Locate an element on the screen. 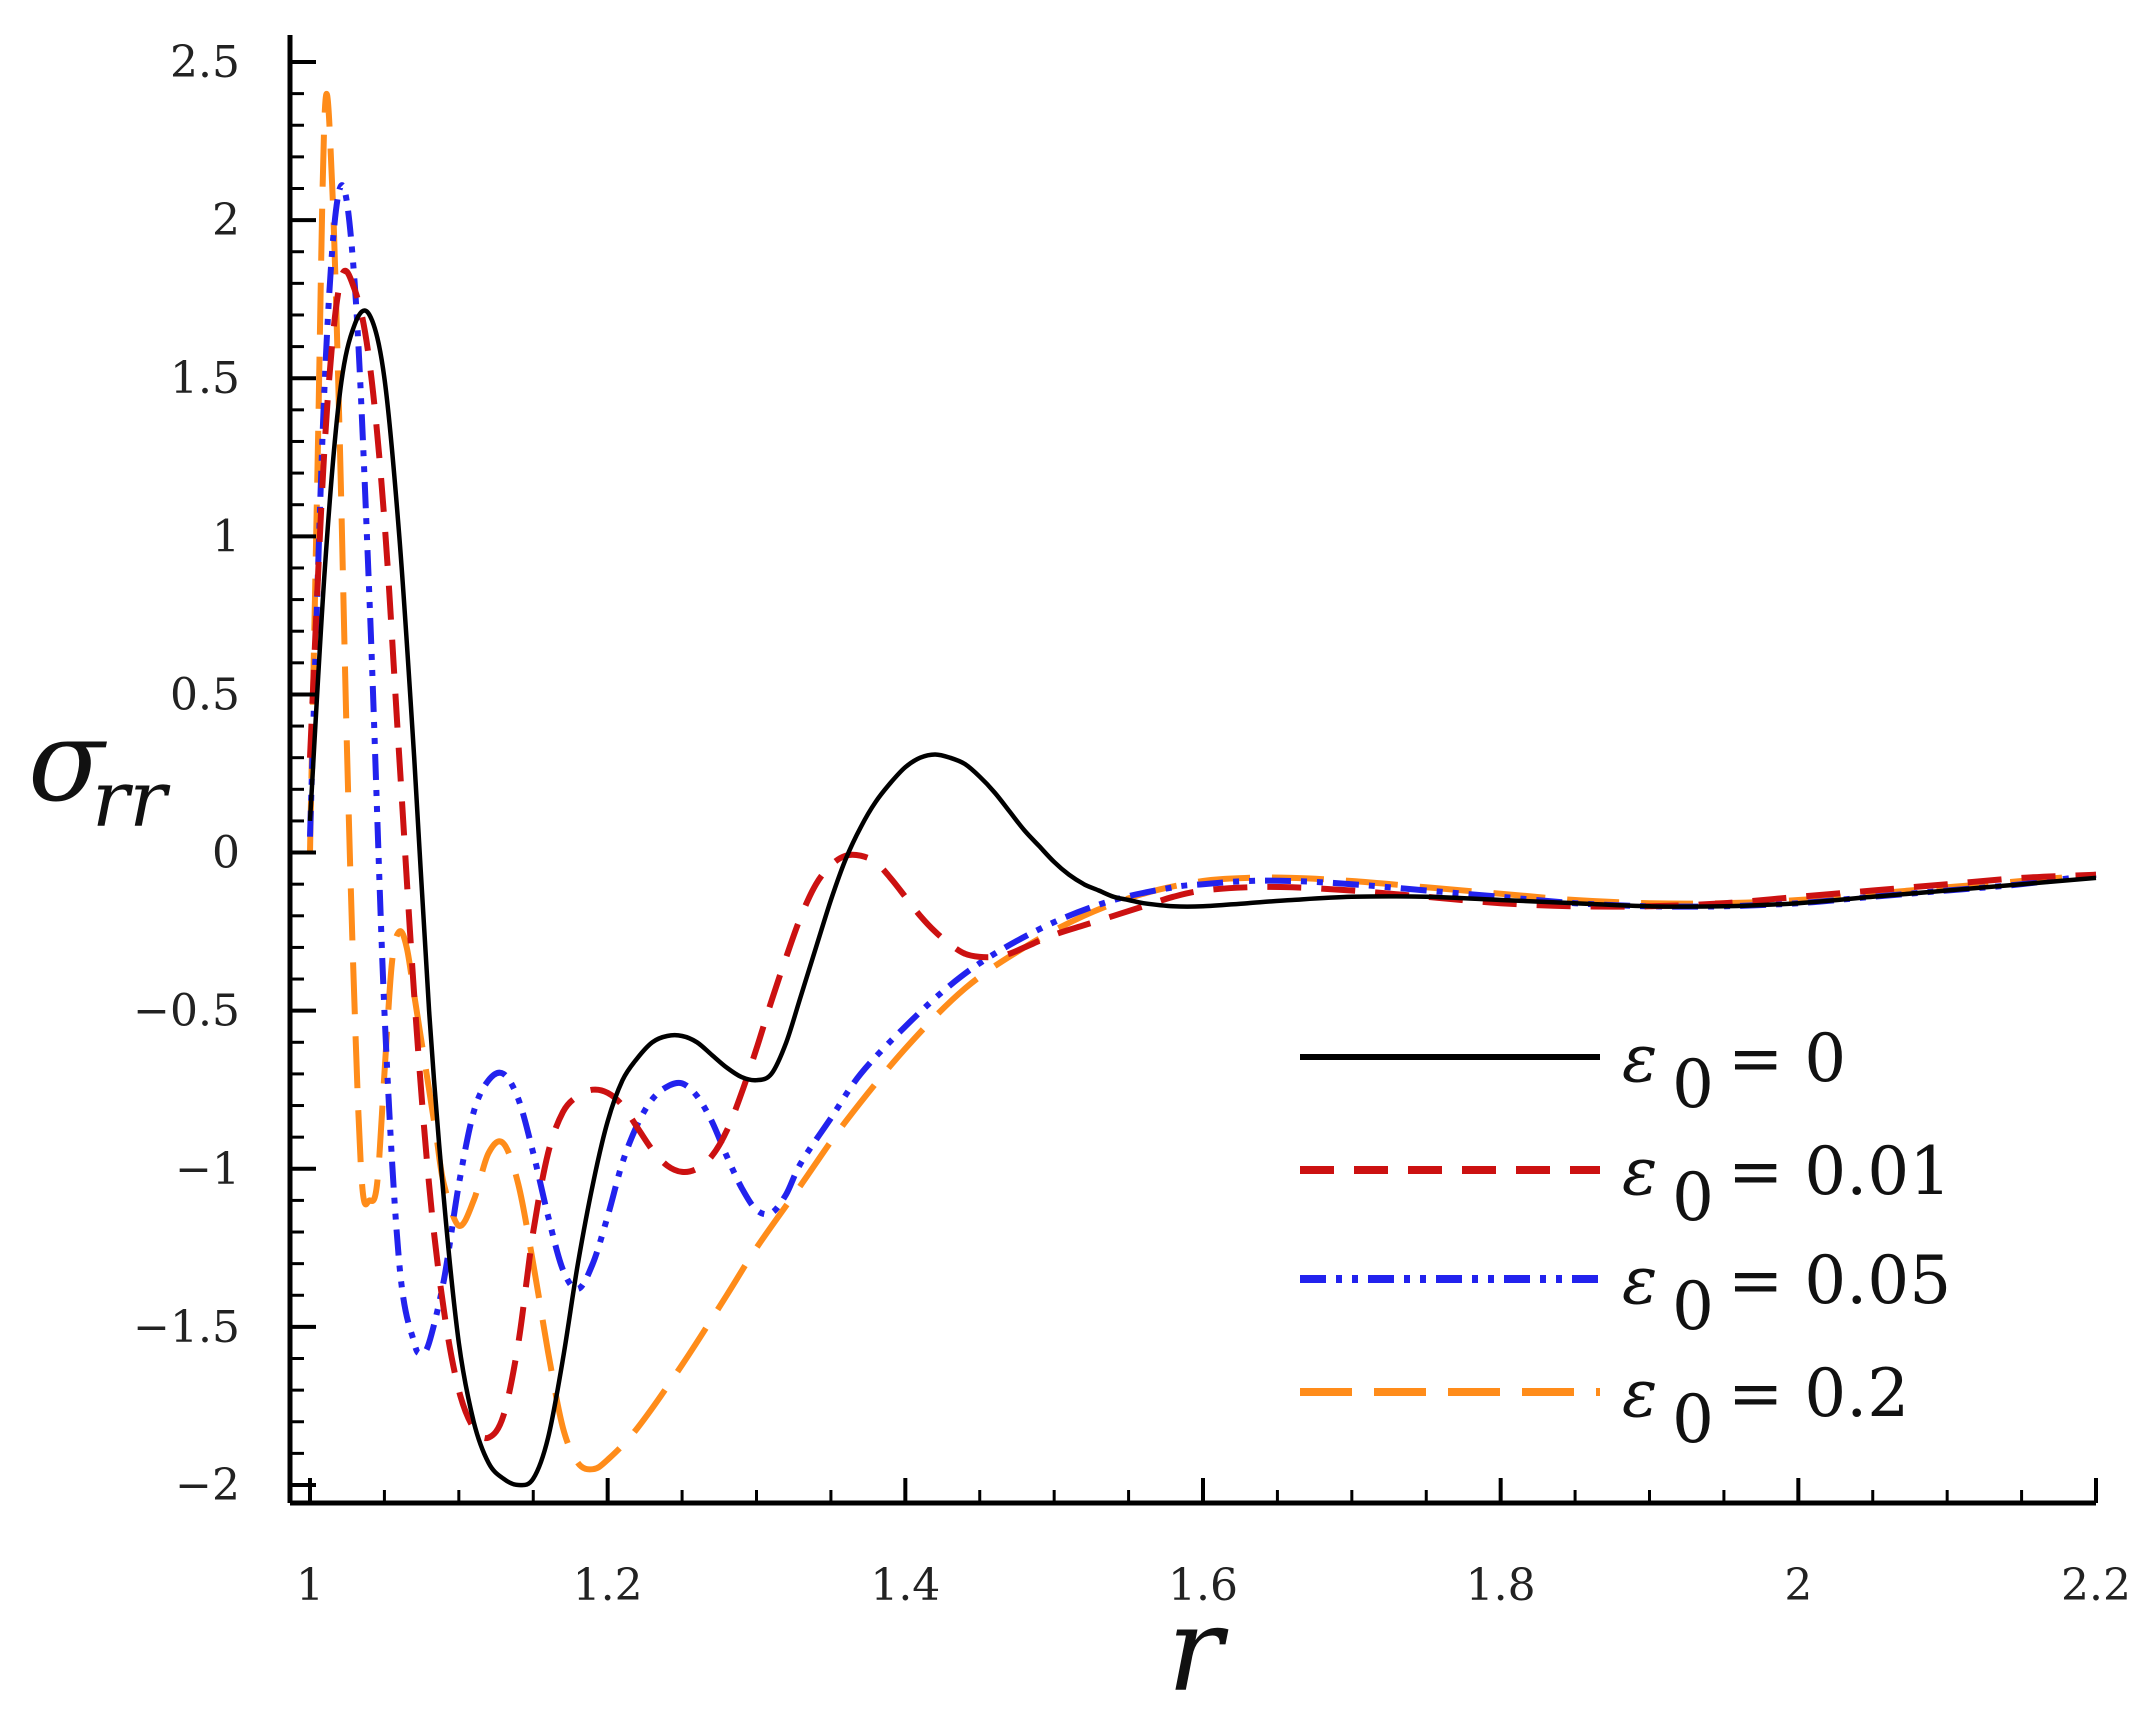 This screenshot has width=2154, height=1717. x-tick-label: 1.6 is located at coordinates (1203, 1585).